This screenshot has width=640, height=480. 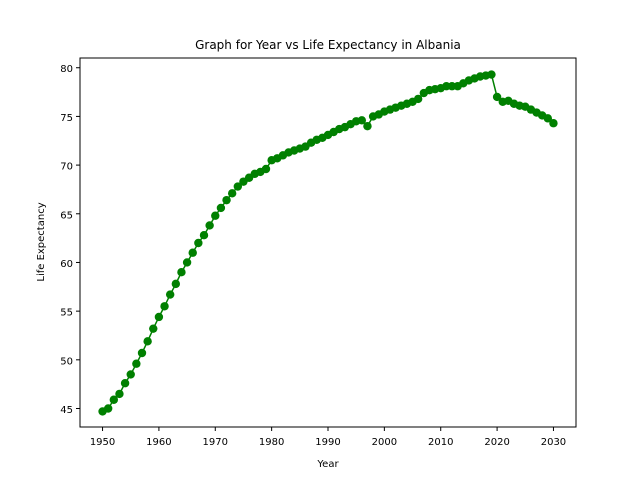 I want to click on y-tick-label: 50, so click(x=66, y=361).